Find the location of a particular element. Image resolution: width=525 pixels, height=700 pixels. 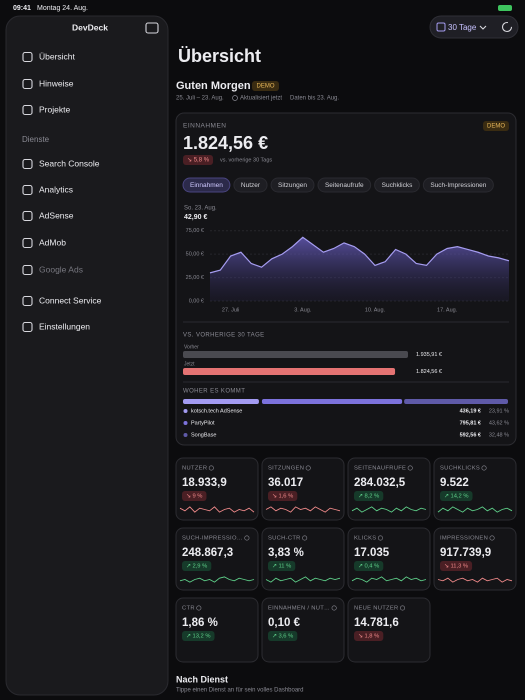

line is located at coordinates (359, 255).